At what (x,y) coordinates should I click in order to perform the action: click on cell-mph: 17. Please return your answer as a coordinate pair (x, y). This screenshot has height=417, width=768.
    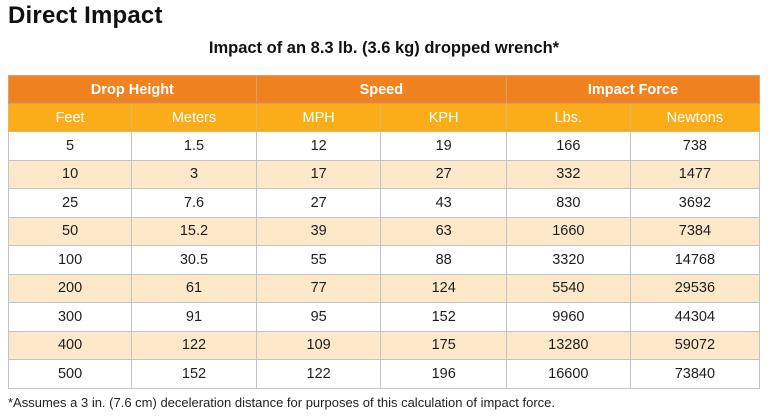
    Looking at the image, I should click on (318, 174).